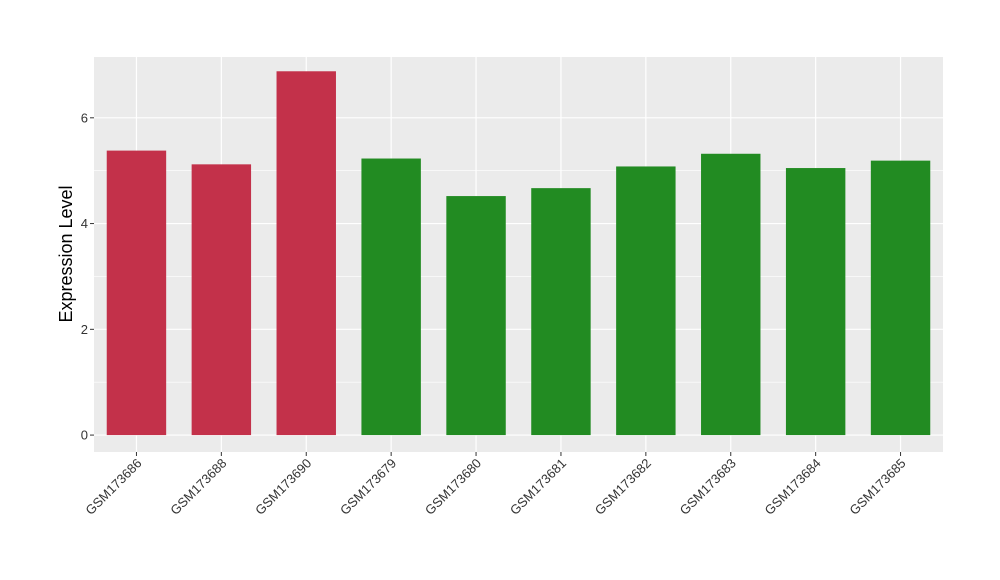 Image resolution: width=1000 pixels, height=580 pixels. What do you see at coordinates (731, 294) in the screenshot?
I see `bar-GSM173683` at bounding box center [731, 294].